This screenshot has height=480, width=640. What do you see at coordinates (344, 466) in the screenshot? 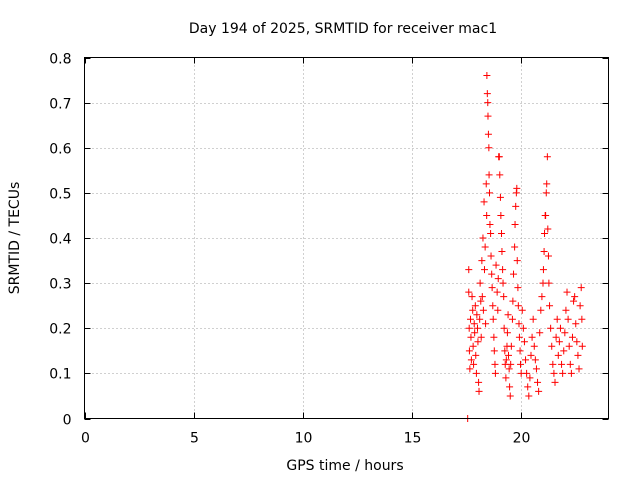
I see `x-axis-label: GPS time / hours` at bounding box center [344, 466].